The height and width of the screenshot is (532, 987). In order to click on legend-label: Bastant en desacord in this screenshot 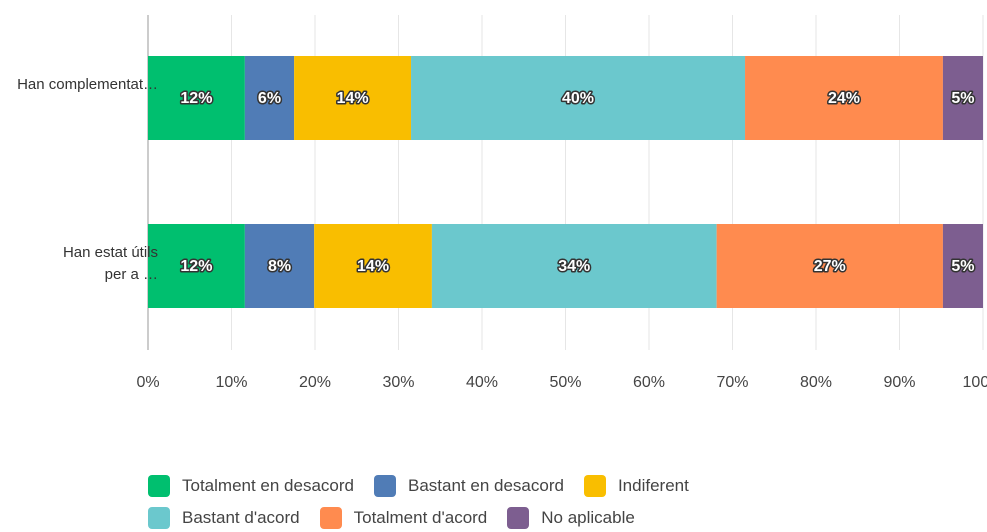, I will do `click(486, 485)`.